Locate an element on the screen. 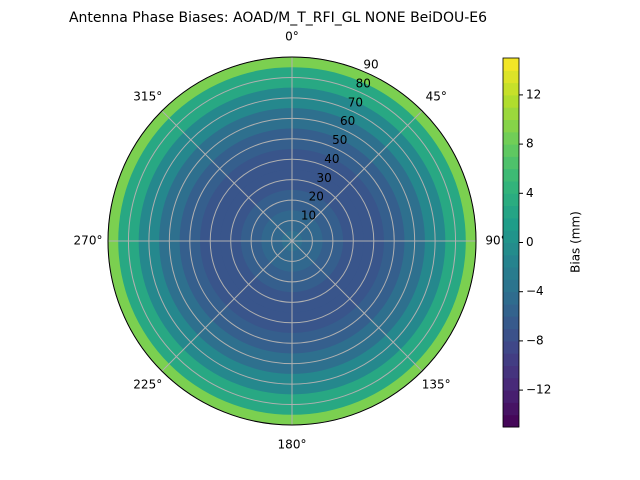 This screenshot has height=480, width=640. theta-tick-label: 225° is located at coordinates (147, 385).